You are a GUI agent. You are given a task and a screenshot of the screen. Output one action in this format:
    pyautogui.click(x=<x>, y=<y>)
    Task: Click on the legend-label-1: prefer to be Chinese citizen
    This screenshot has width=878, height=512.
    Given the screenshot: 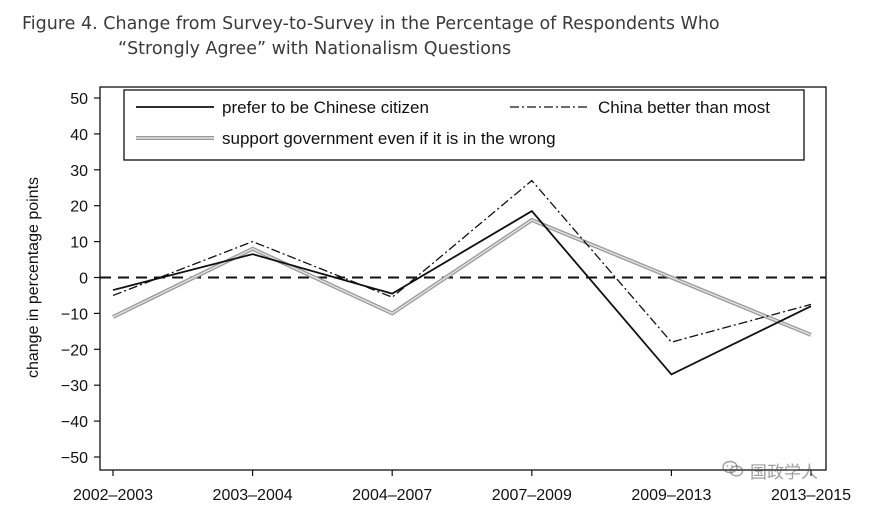 What is the action you would take?
    pyautogui.click(x=325, y=107)
    